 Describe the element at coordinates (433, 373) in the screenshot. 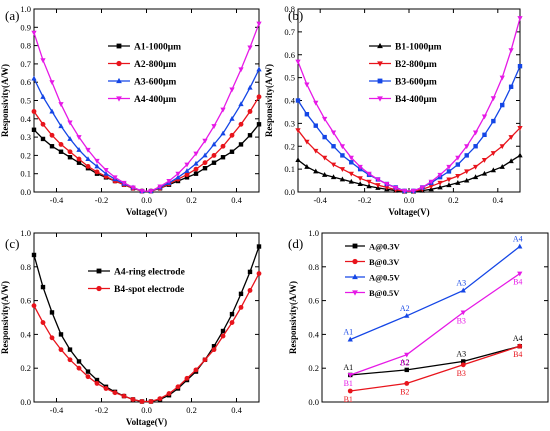

I see `series-1: B1 B2 B3 B4` at that location.